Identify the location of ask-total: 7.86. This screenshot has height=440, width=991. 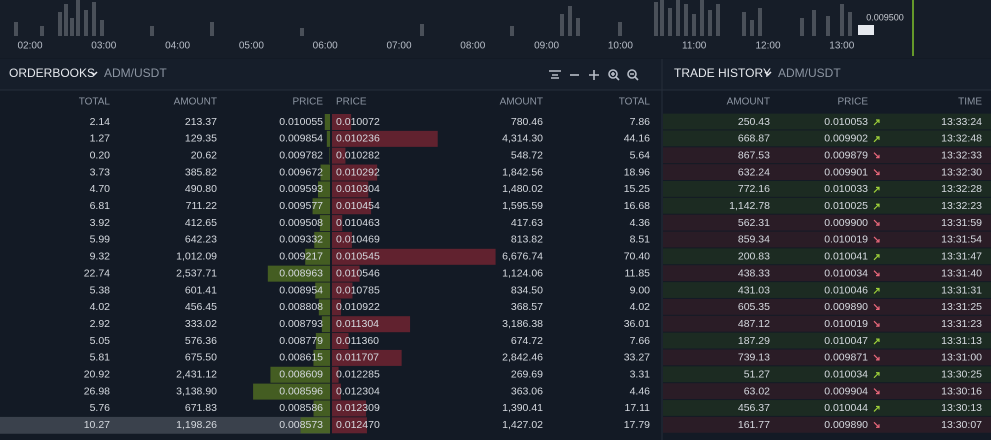
(640, 122).